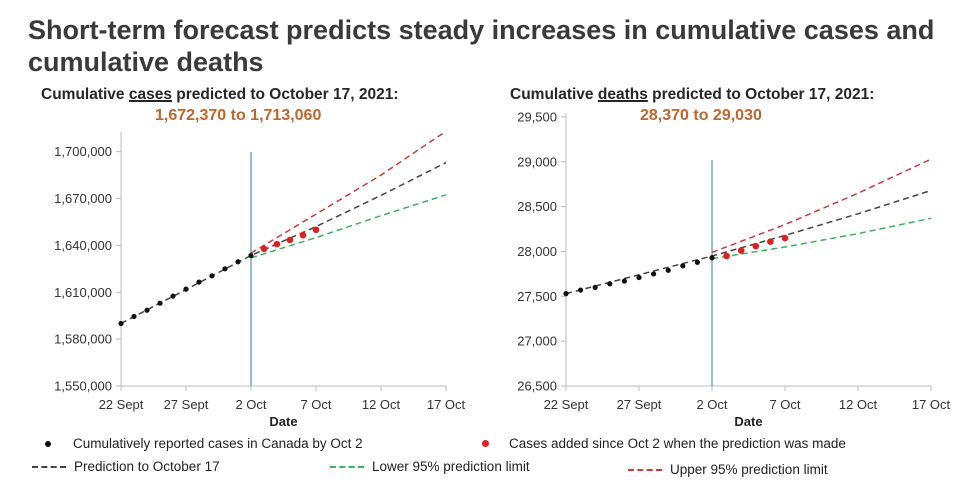 The image size is (960, 480). Describe the element at coordinates (315, 404) in the screenshot. I see `cases-x-tick-label: 7 Oct` at that location.